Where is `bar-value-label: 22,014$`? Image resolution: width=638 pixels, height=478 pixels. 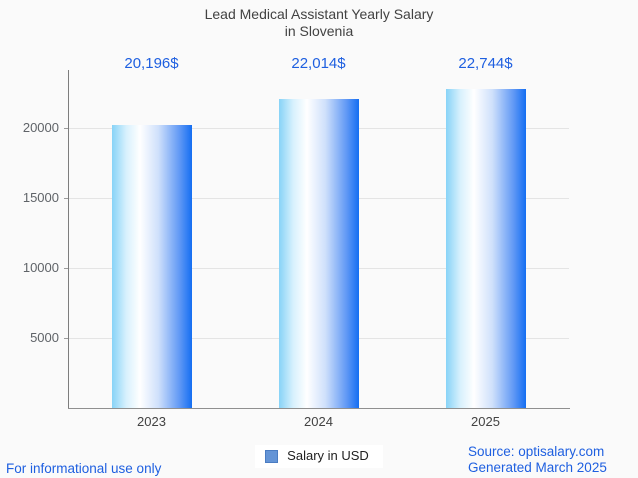
bar-value-label: 22,014$ is located at coordinates (318, 63).